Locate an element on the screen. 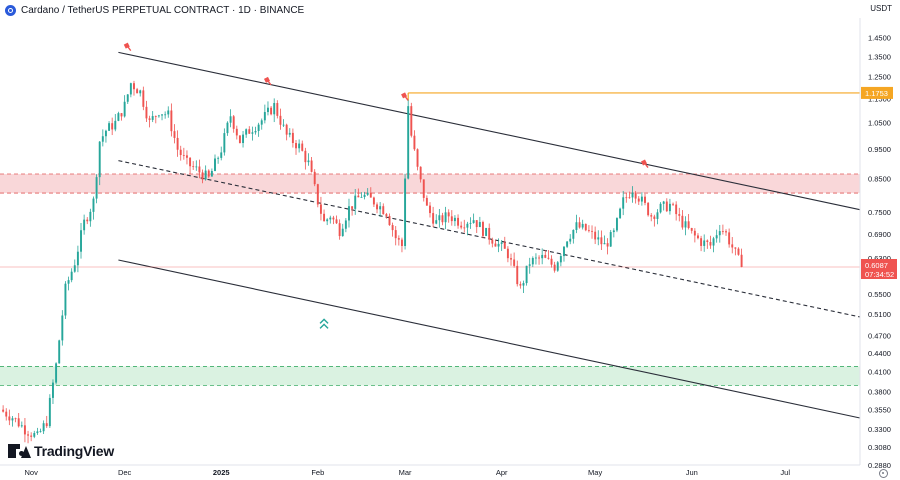 This screenshot has width=900, height=480. sell-signal-icon-stem is located at coordinates (269, 83).